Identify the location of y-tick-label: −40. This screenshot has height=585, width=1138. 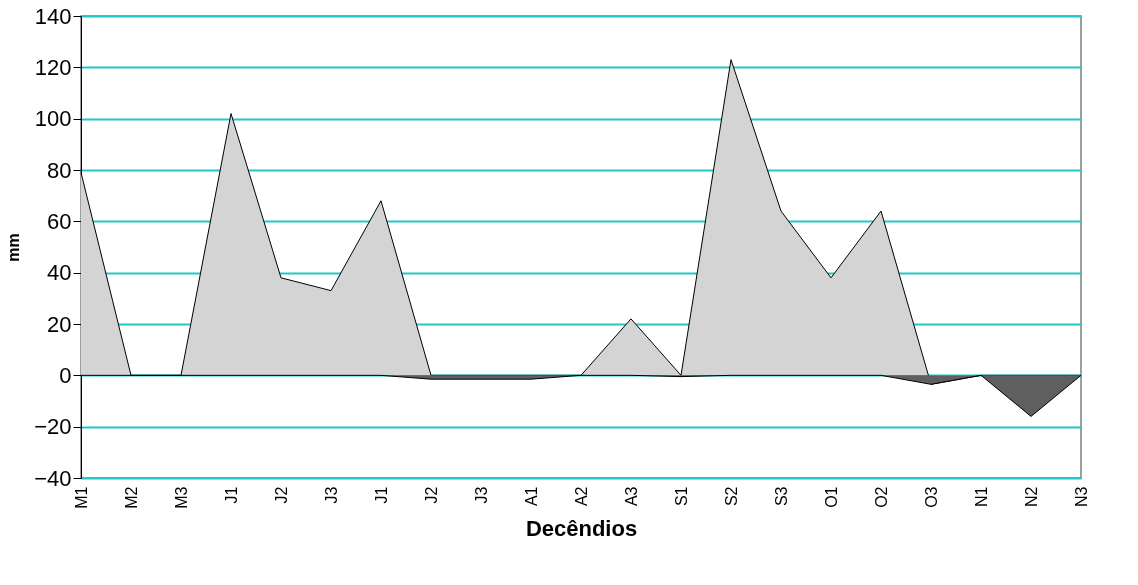
(53, 478).